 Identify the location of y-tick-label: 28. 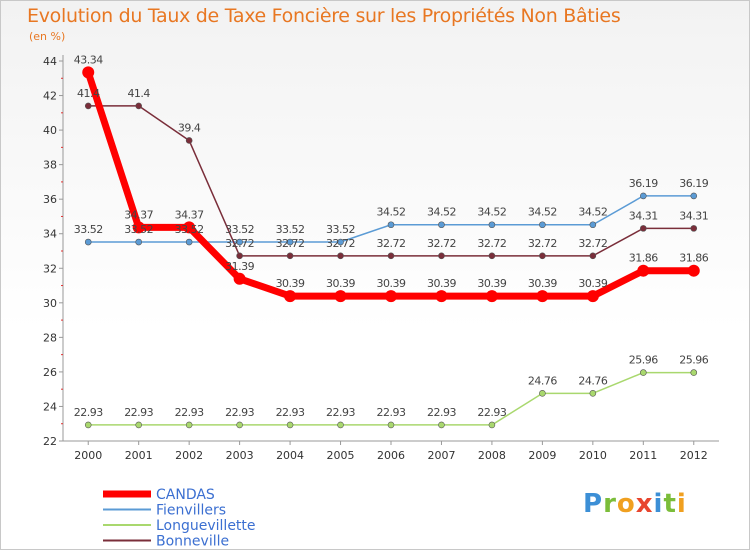
(50, 337).